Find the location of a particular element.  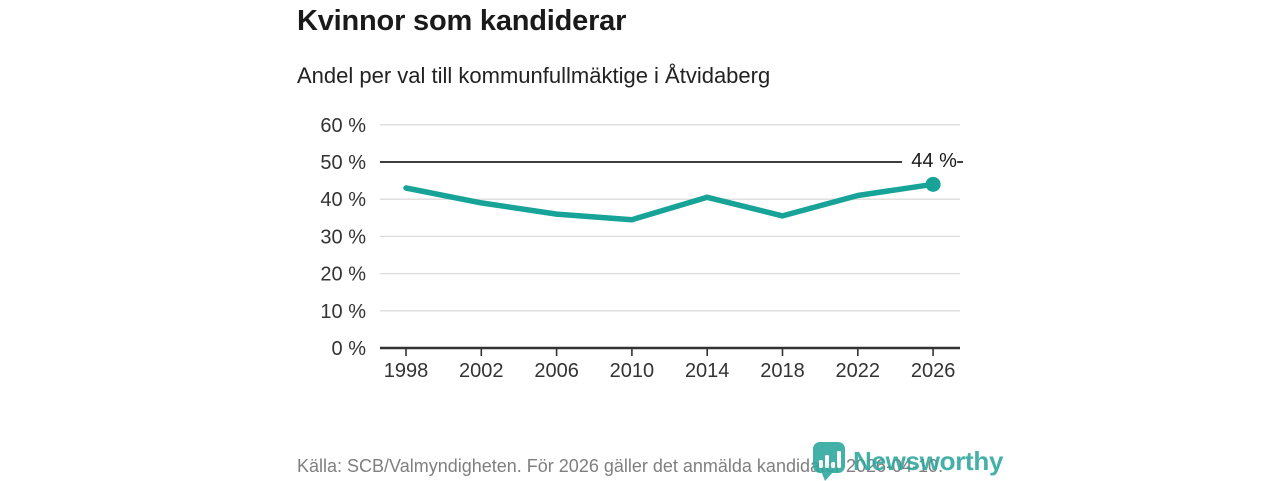

point-label-backing is located at coordinates (930, 158).